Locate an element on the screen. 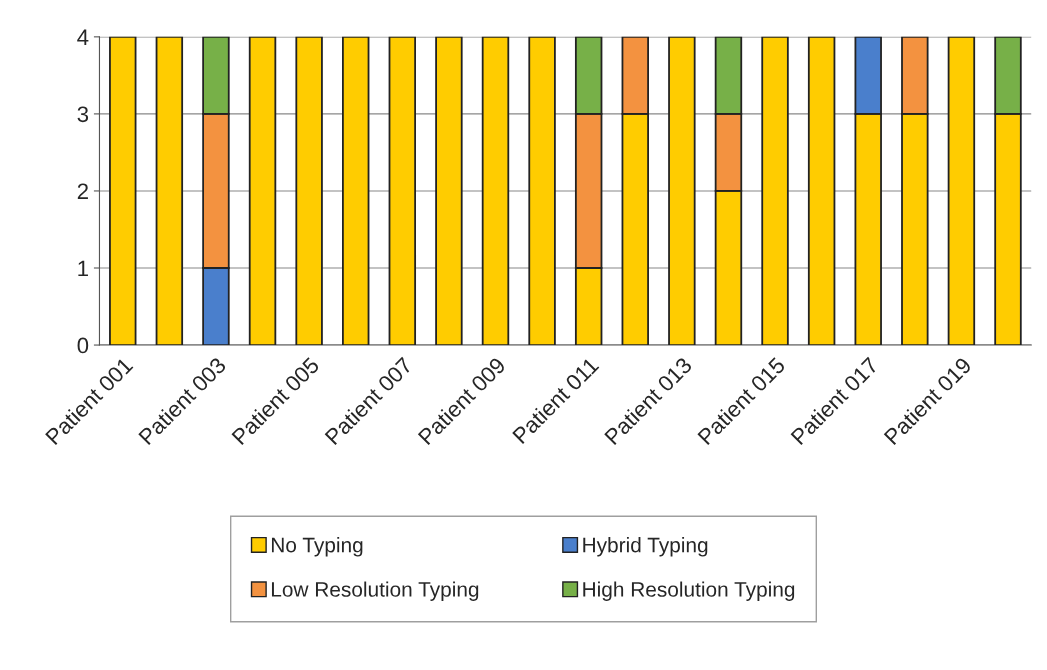 Image resolution: width=1047 pixels, height=670 pixels. y-tick-label: 2 is located at coordinates (82, 191).